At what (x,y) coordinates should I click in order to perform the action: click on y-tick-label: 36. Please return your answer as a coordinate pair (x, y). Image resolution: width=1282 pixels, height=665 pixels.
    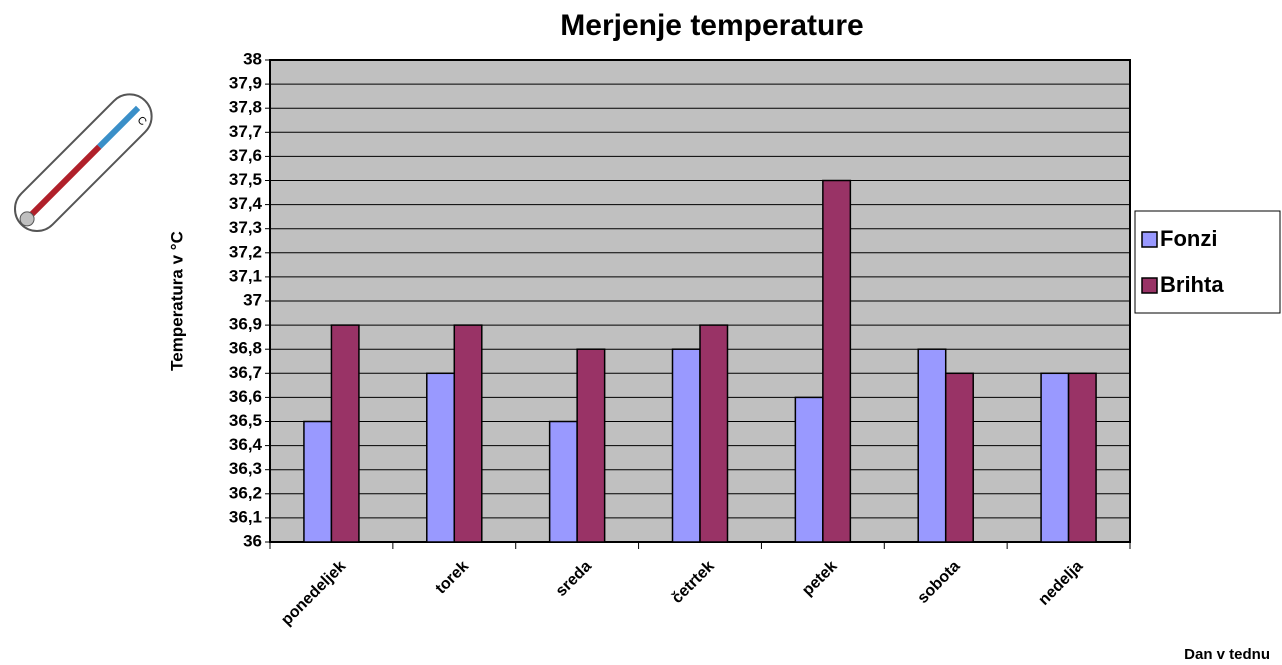
    Looking at the image, I should click on (252, 540).